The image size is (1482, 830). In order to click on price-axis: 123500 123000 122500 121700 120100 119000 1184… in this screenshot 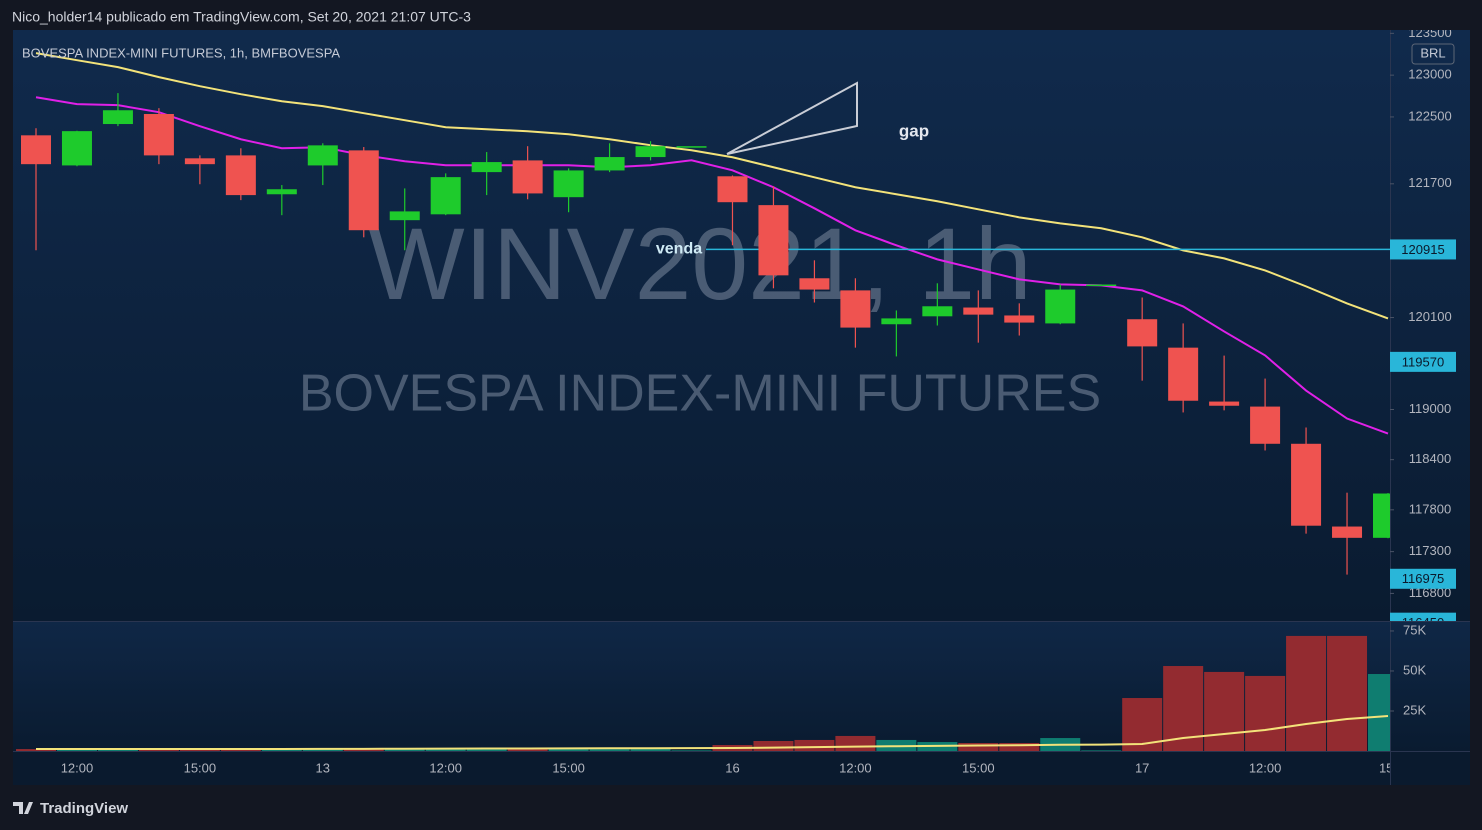, I will do `click(1423, 327)`.